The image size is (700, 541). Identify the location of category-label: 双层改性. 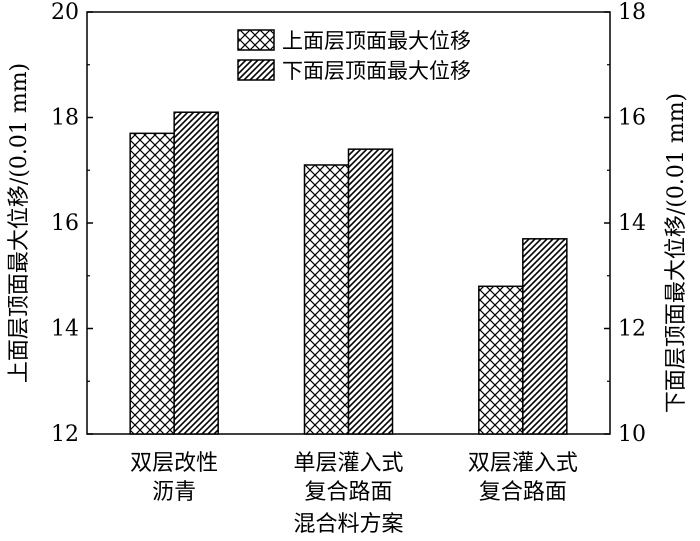
(174, 463).